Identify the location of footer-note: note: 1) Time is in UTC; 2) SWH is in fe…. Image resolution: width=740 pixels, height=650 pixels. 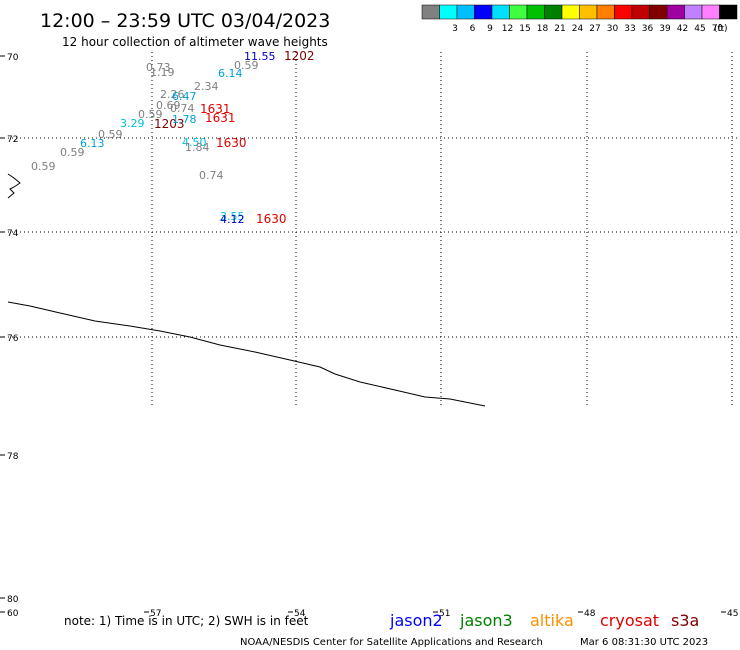
(186, 621).